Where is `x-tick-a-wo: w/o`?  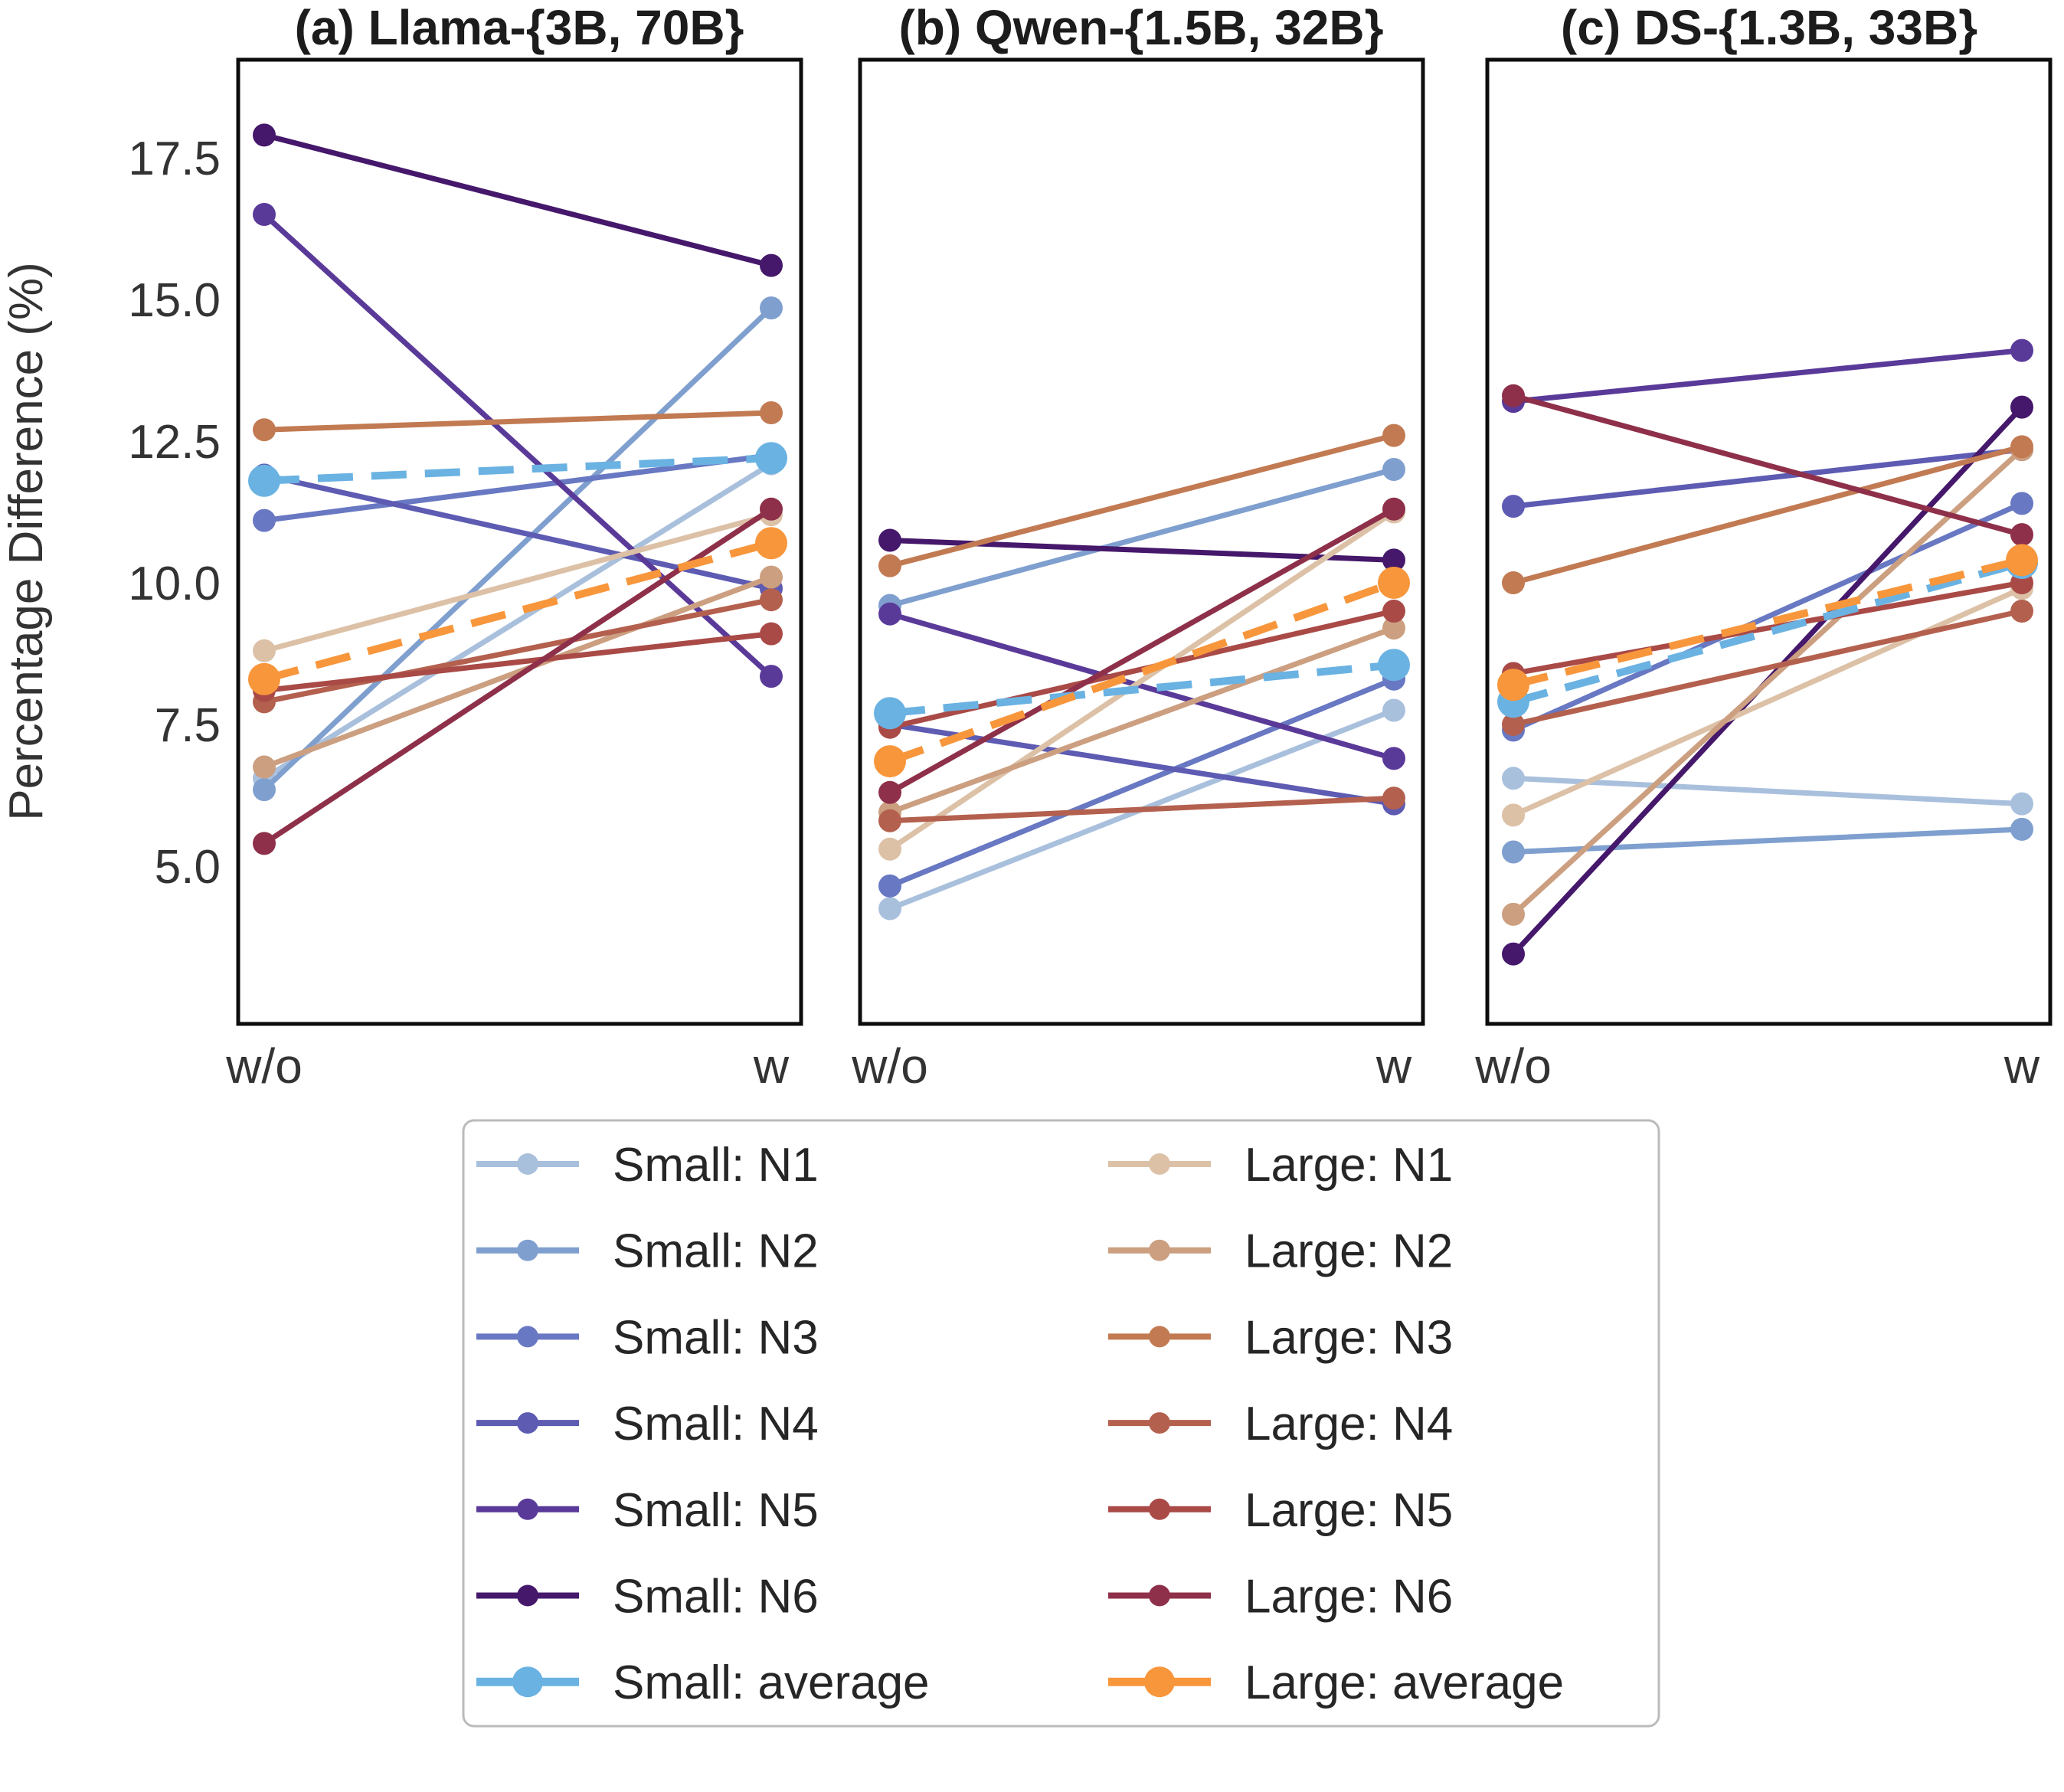 x-tick-a-wo: w/o is located at coordinates (264, 1066).